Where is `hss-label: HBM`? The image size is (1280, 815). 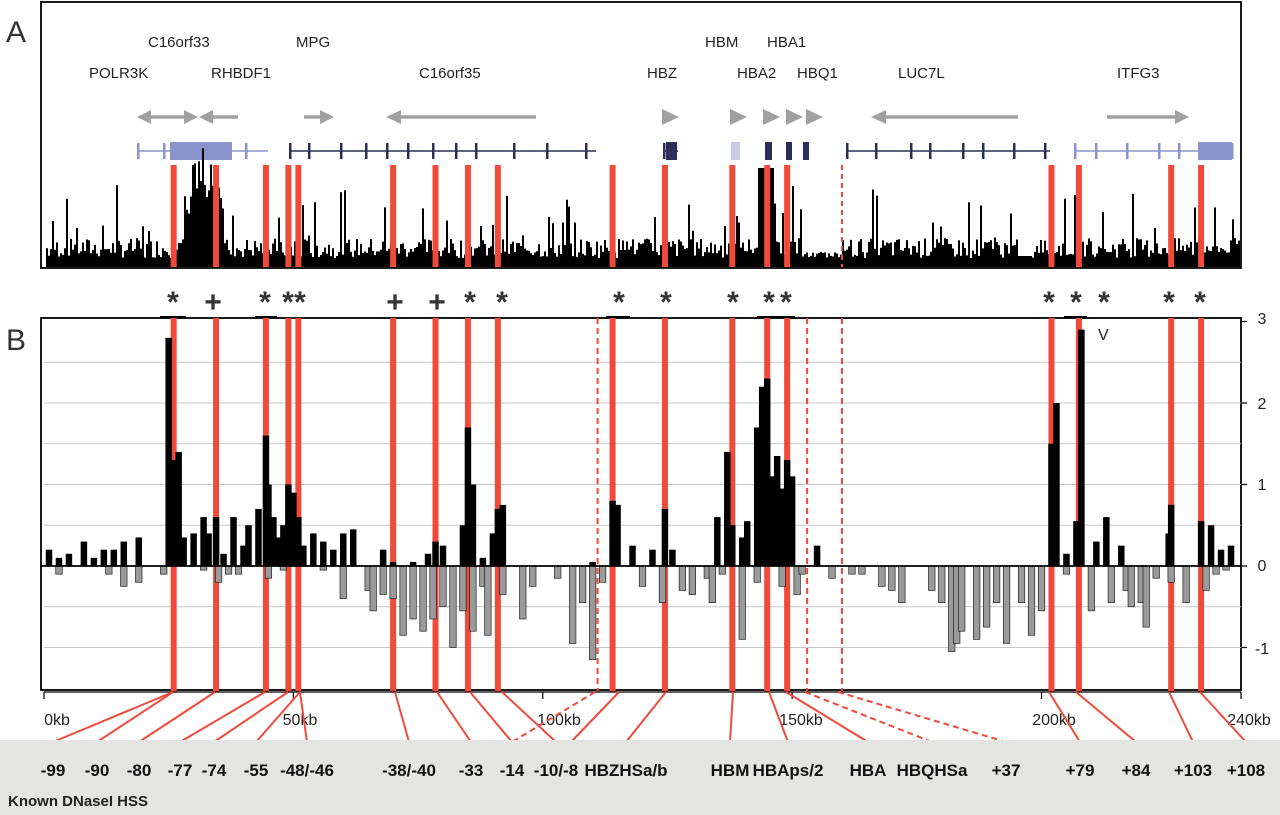
hss-label: HBM is located at coordinates (730, 770).